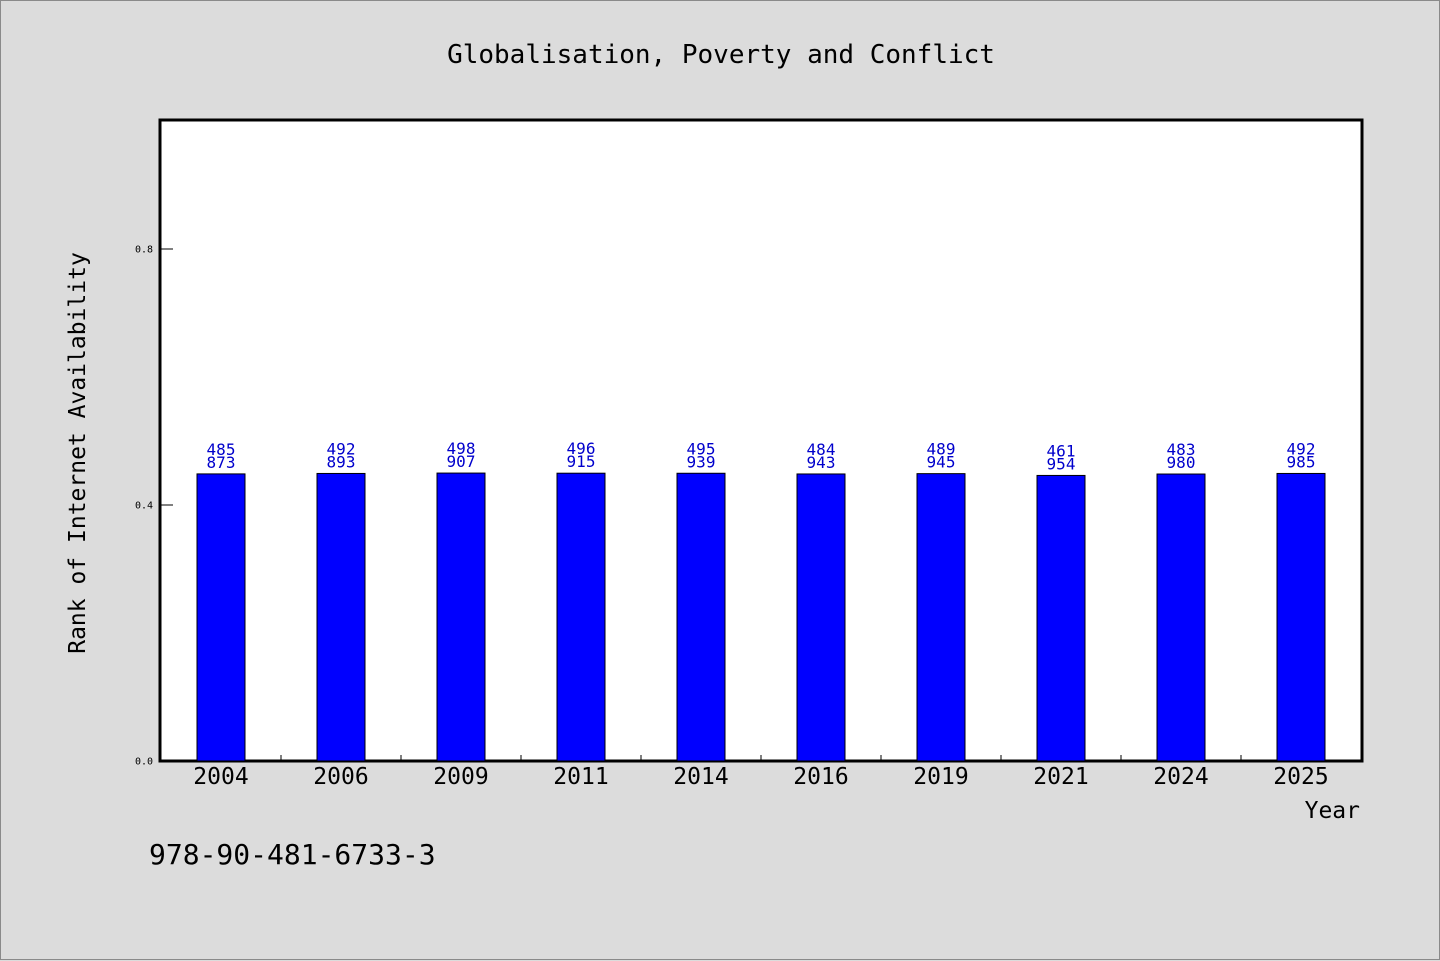  What do you see at coordinates (1180, 777) in the screenshot?
I see `x-category-label: 2024` at bounding box center [1180, 777].